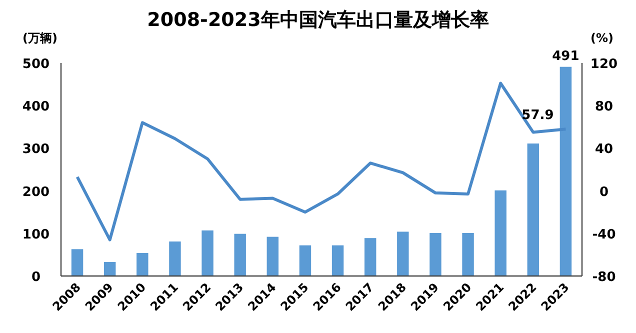  Describe the element at coordinates (36, 234) in the screenshot. I see `y-tick-label: 100` at that location.